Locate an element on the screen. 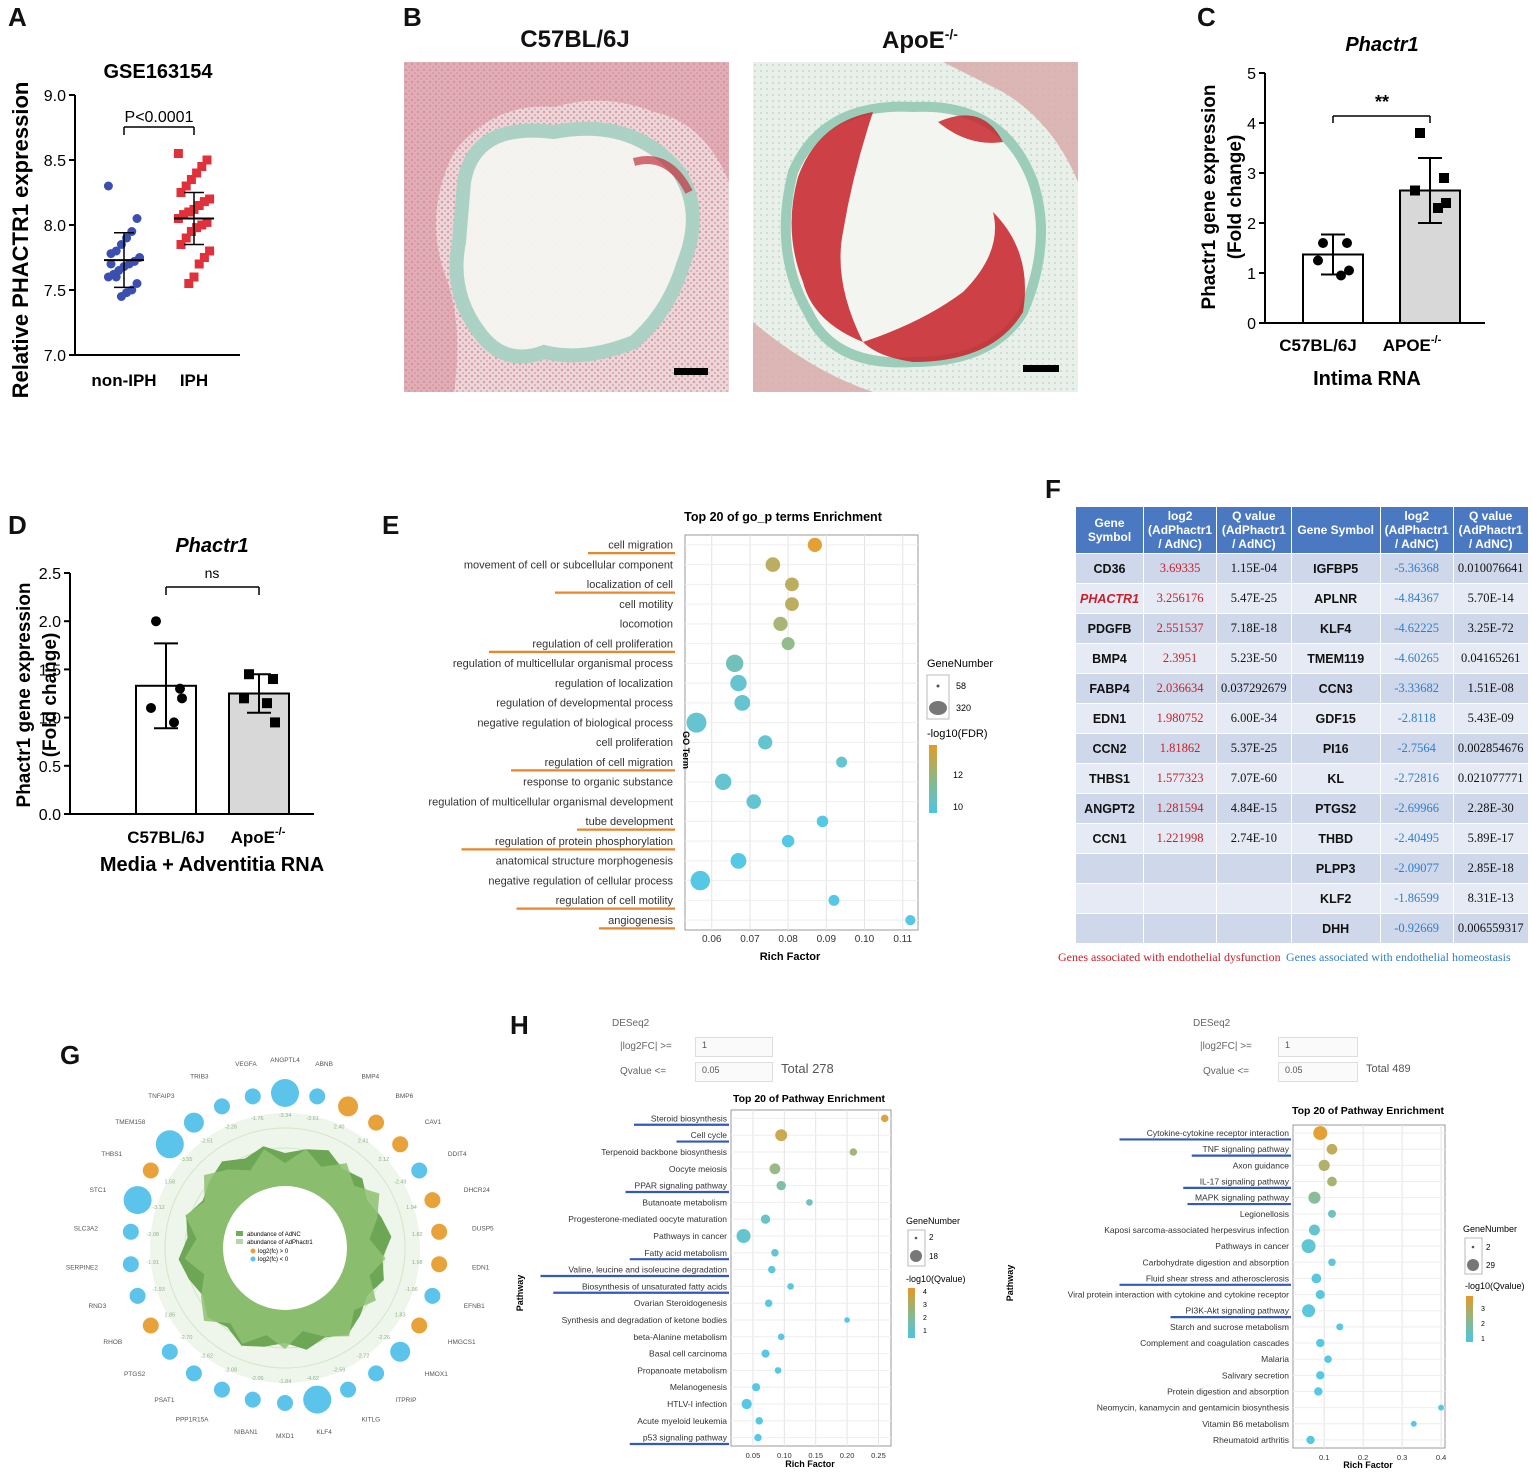  h-right-legend-color-2: 1 is located at coordinates (1483, 1339).